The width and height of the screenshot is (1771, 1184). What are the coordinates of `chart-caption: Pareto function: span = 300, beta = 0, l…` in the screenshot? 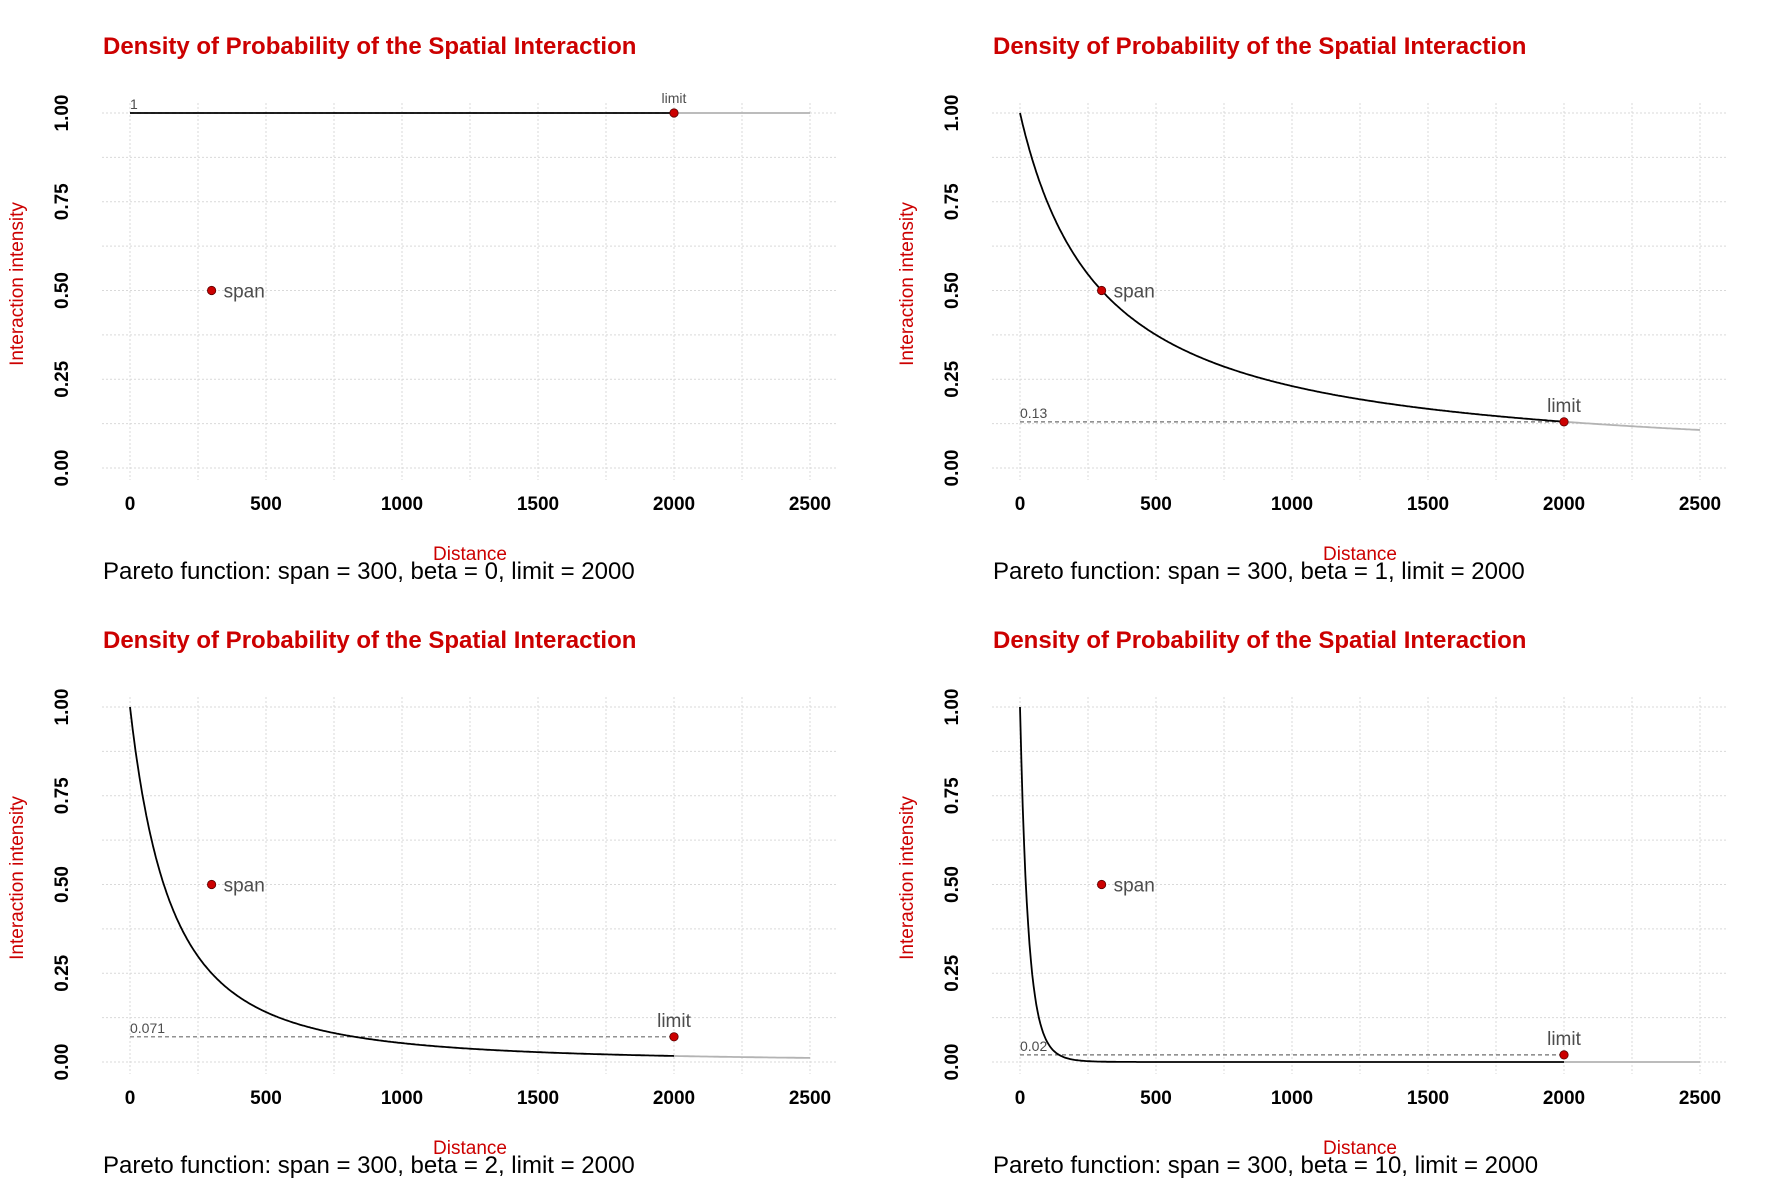 It's located at (369, 571).